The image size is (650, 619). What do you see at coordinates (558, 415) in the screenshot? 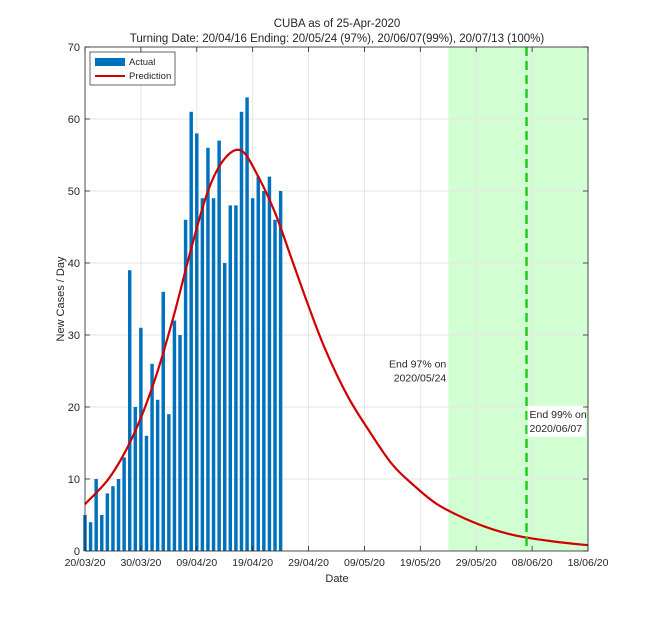
I see `annotation-text: End 99% on` at bounding box center [558, 415].